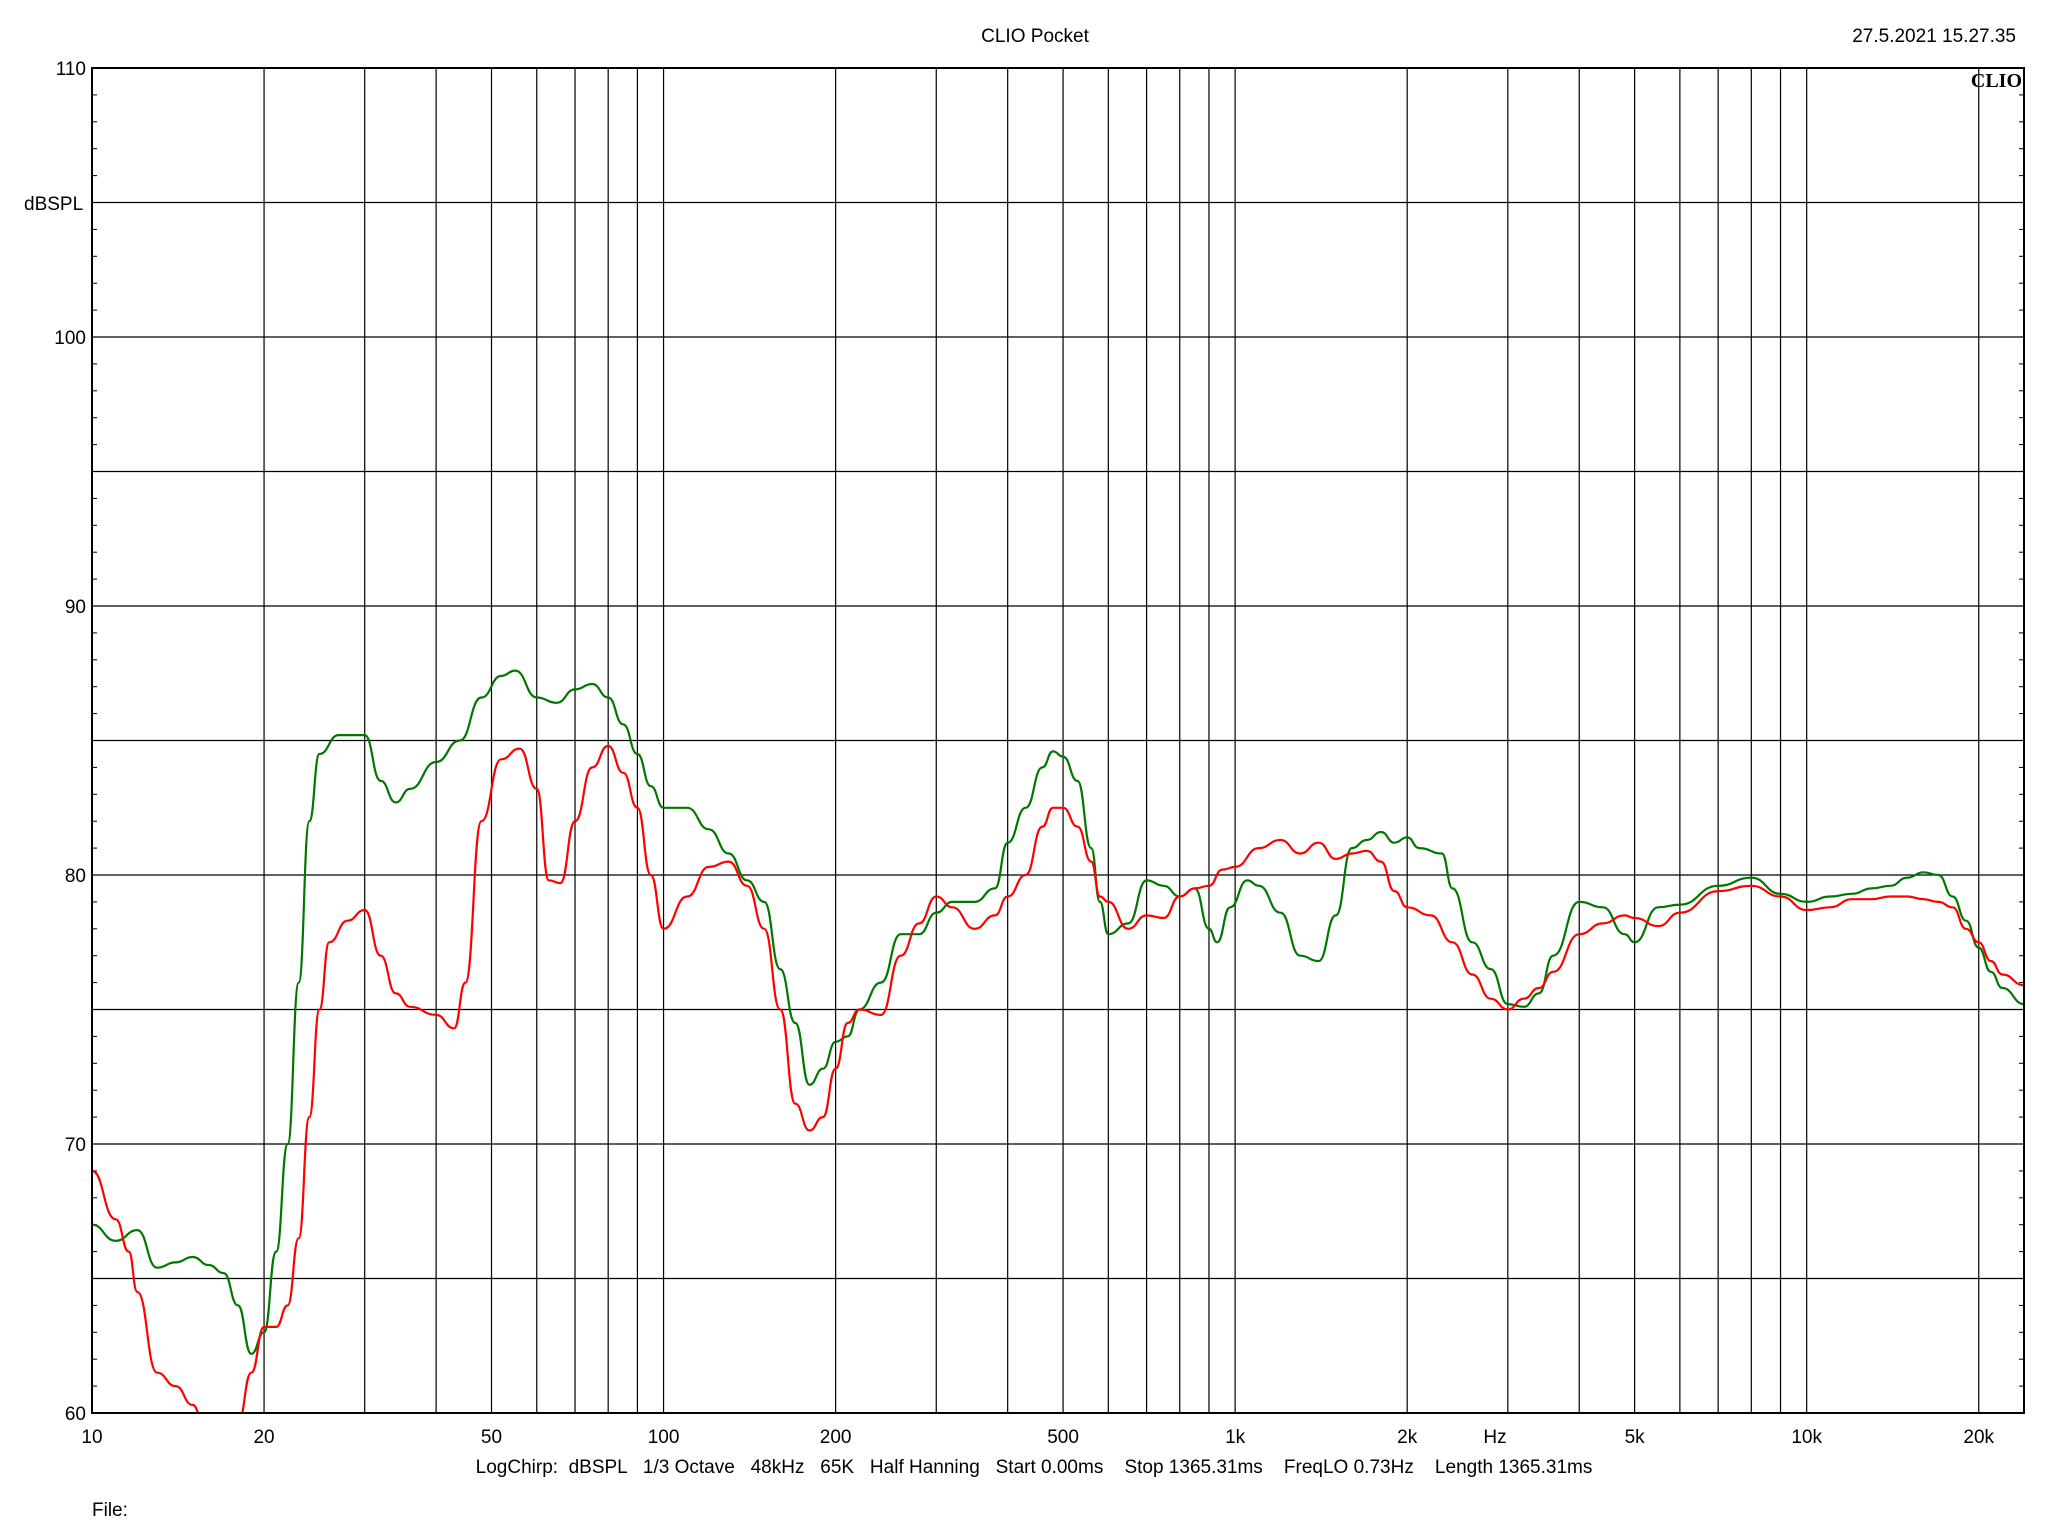  I want to click on x-tick-label: 2k, so click(1407, 1437).